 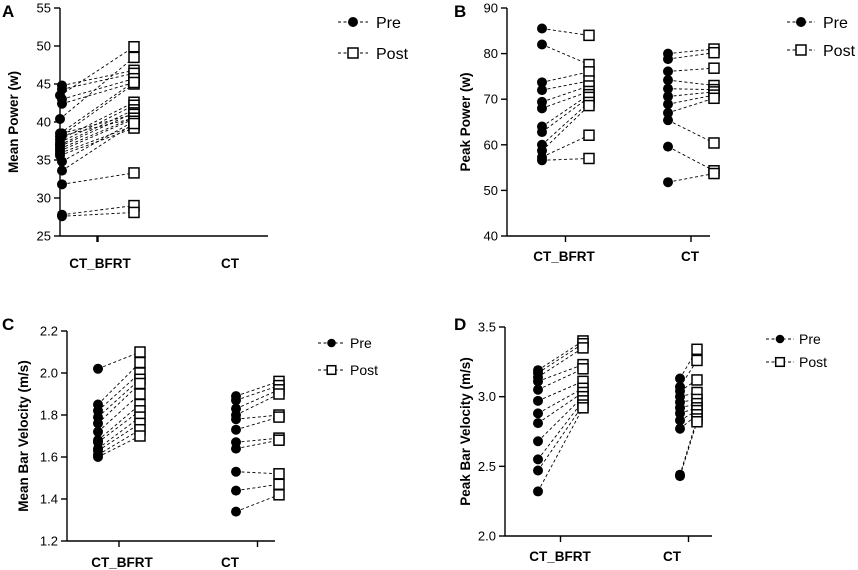 I want to click on y-tick-label: 2.5, so click(x=487, y=466).